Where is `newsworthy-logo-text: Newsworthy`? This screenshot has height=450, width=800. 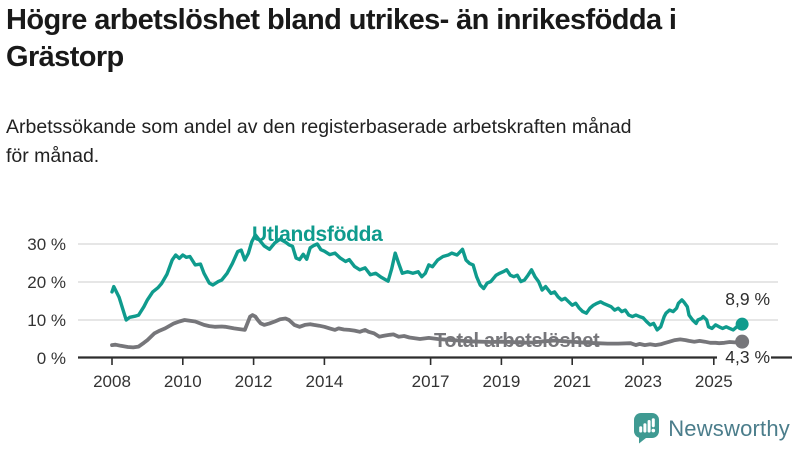
newsworthy-logo-text: Newsworthy is located at coordinates (729, 428).